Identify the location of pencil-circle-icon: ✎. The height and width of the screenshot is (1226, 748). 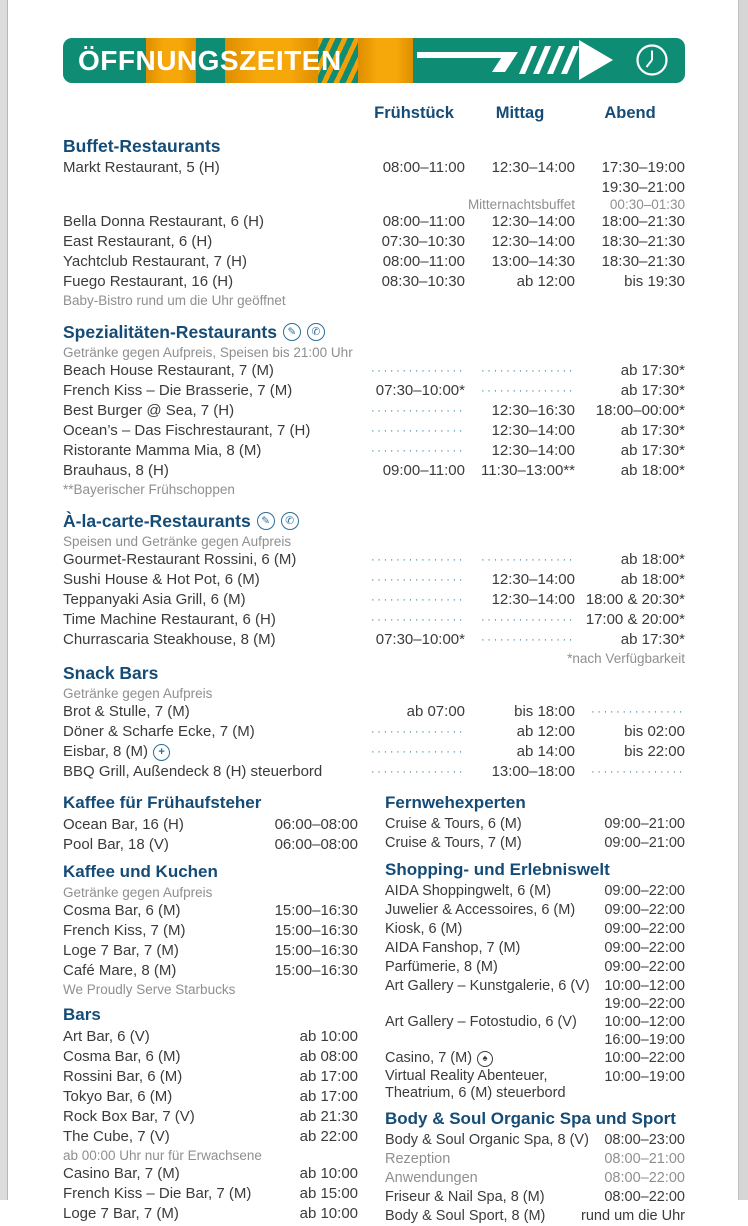
(265, 521).